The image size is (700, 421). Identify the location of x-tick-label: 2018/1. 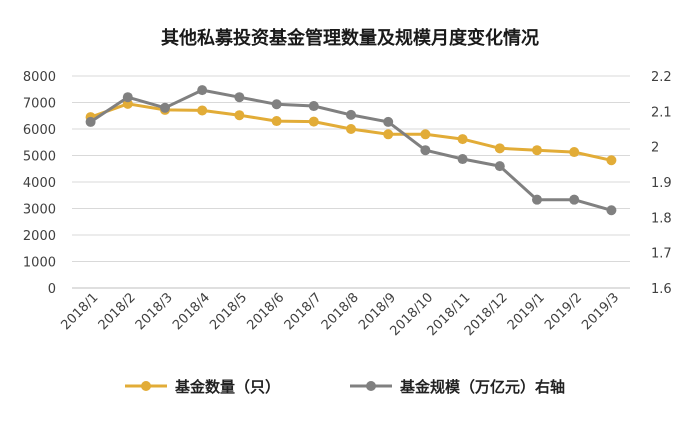
(79, 311).